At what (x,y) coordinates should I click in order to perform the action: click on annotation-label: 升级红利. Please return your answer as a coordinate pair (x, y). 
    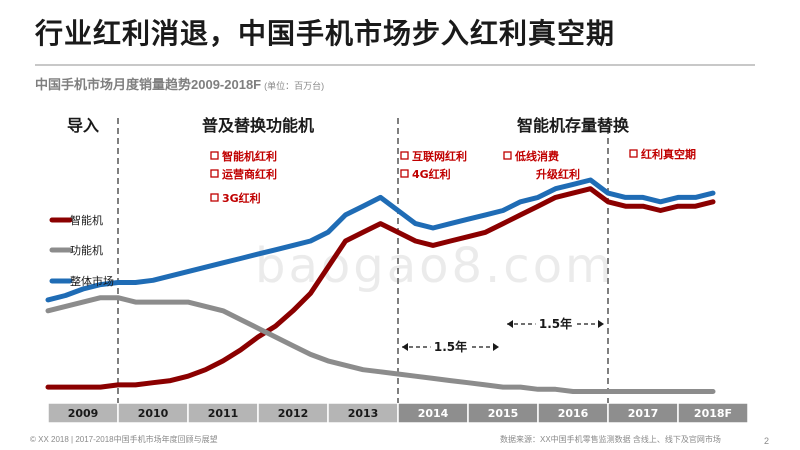
    Looking at the image, I should click on (558, 174).